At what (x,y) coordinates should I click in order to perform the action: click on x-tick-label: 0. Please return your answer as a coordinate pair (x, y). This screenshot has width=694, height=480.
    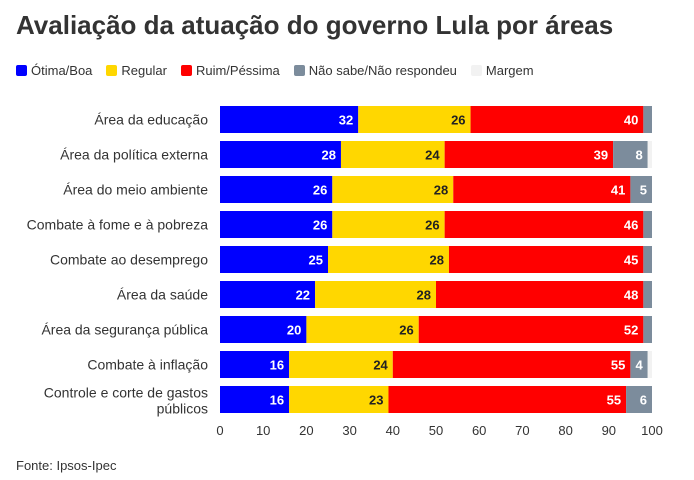
    Looking at the image, I should click on (219, 430).